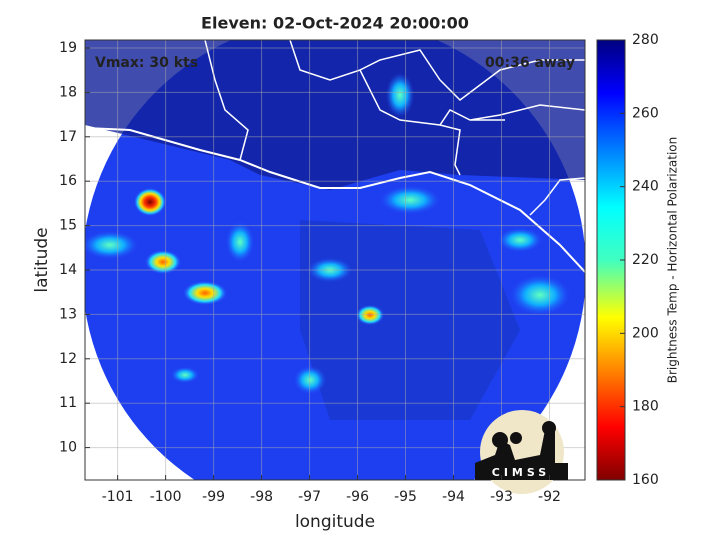 The width and height of the screenshot is (720, 544). What do you see at coordinates (146, 63) in the screenshot?
I see `vmax-annotation: Vmax: 30 kts` at bounding box center [146, 63].